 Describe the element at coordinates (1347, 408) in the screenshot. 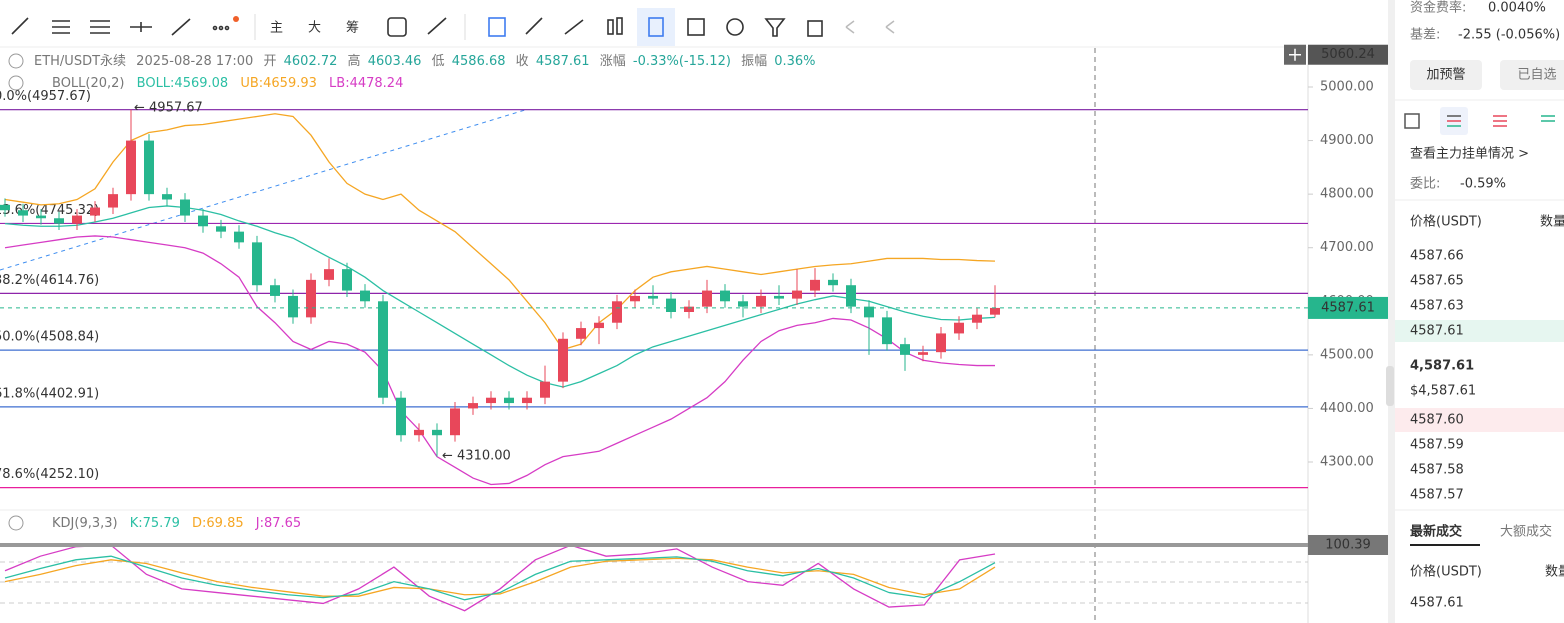

I see `y-tick-label: 4400.00` at that location.